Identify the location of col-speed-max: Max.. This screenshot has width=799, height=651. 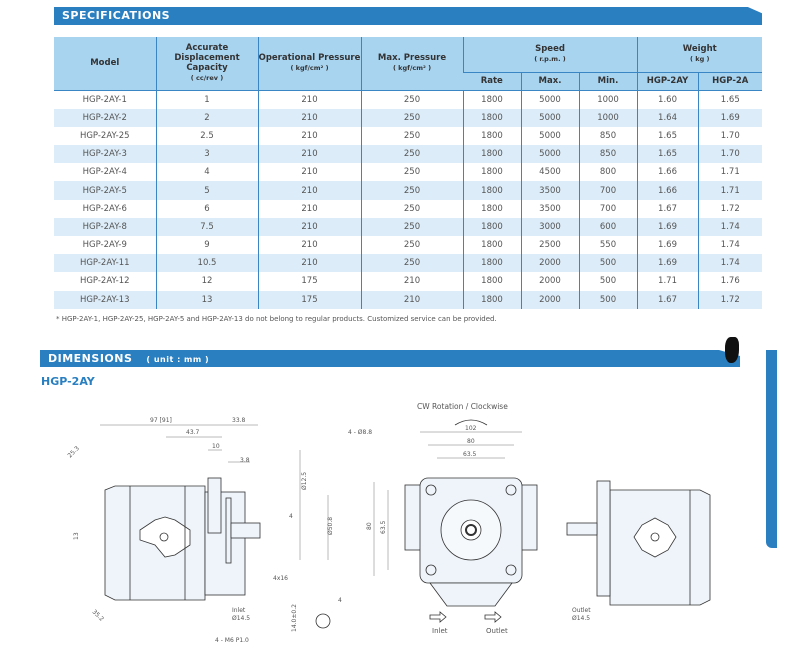
(549, 81).